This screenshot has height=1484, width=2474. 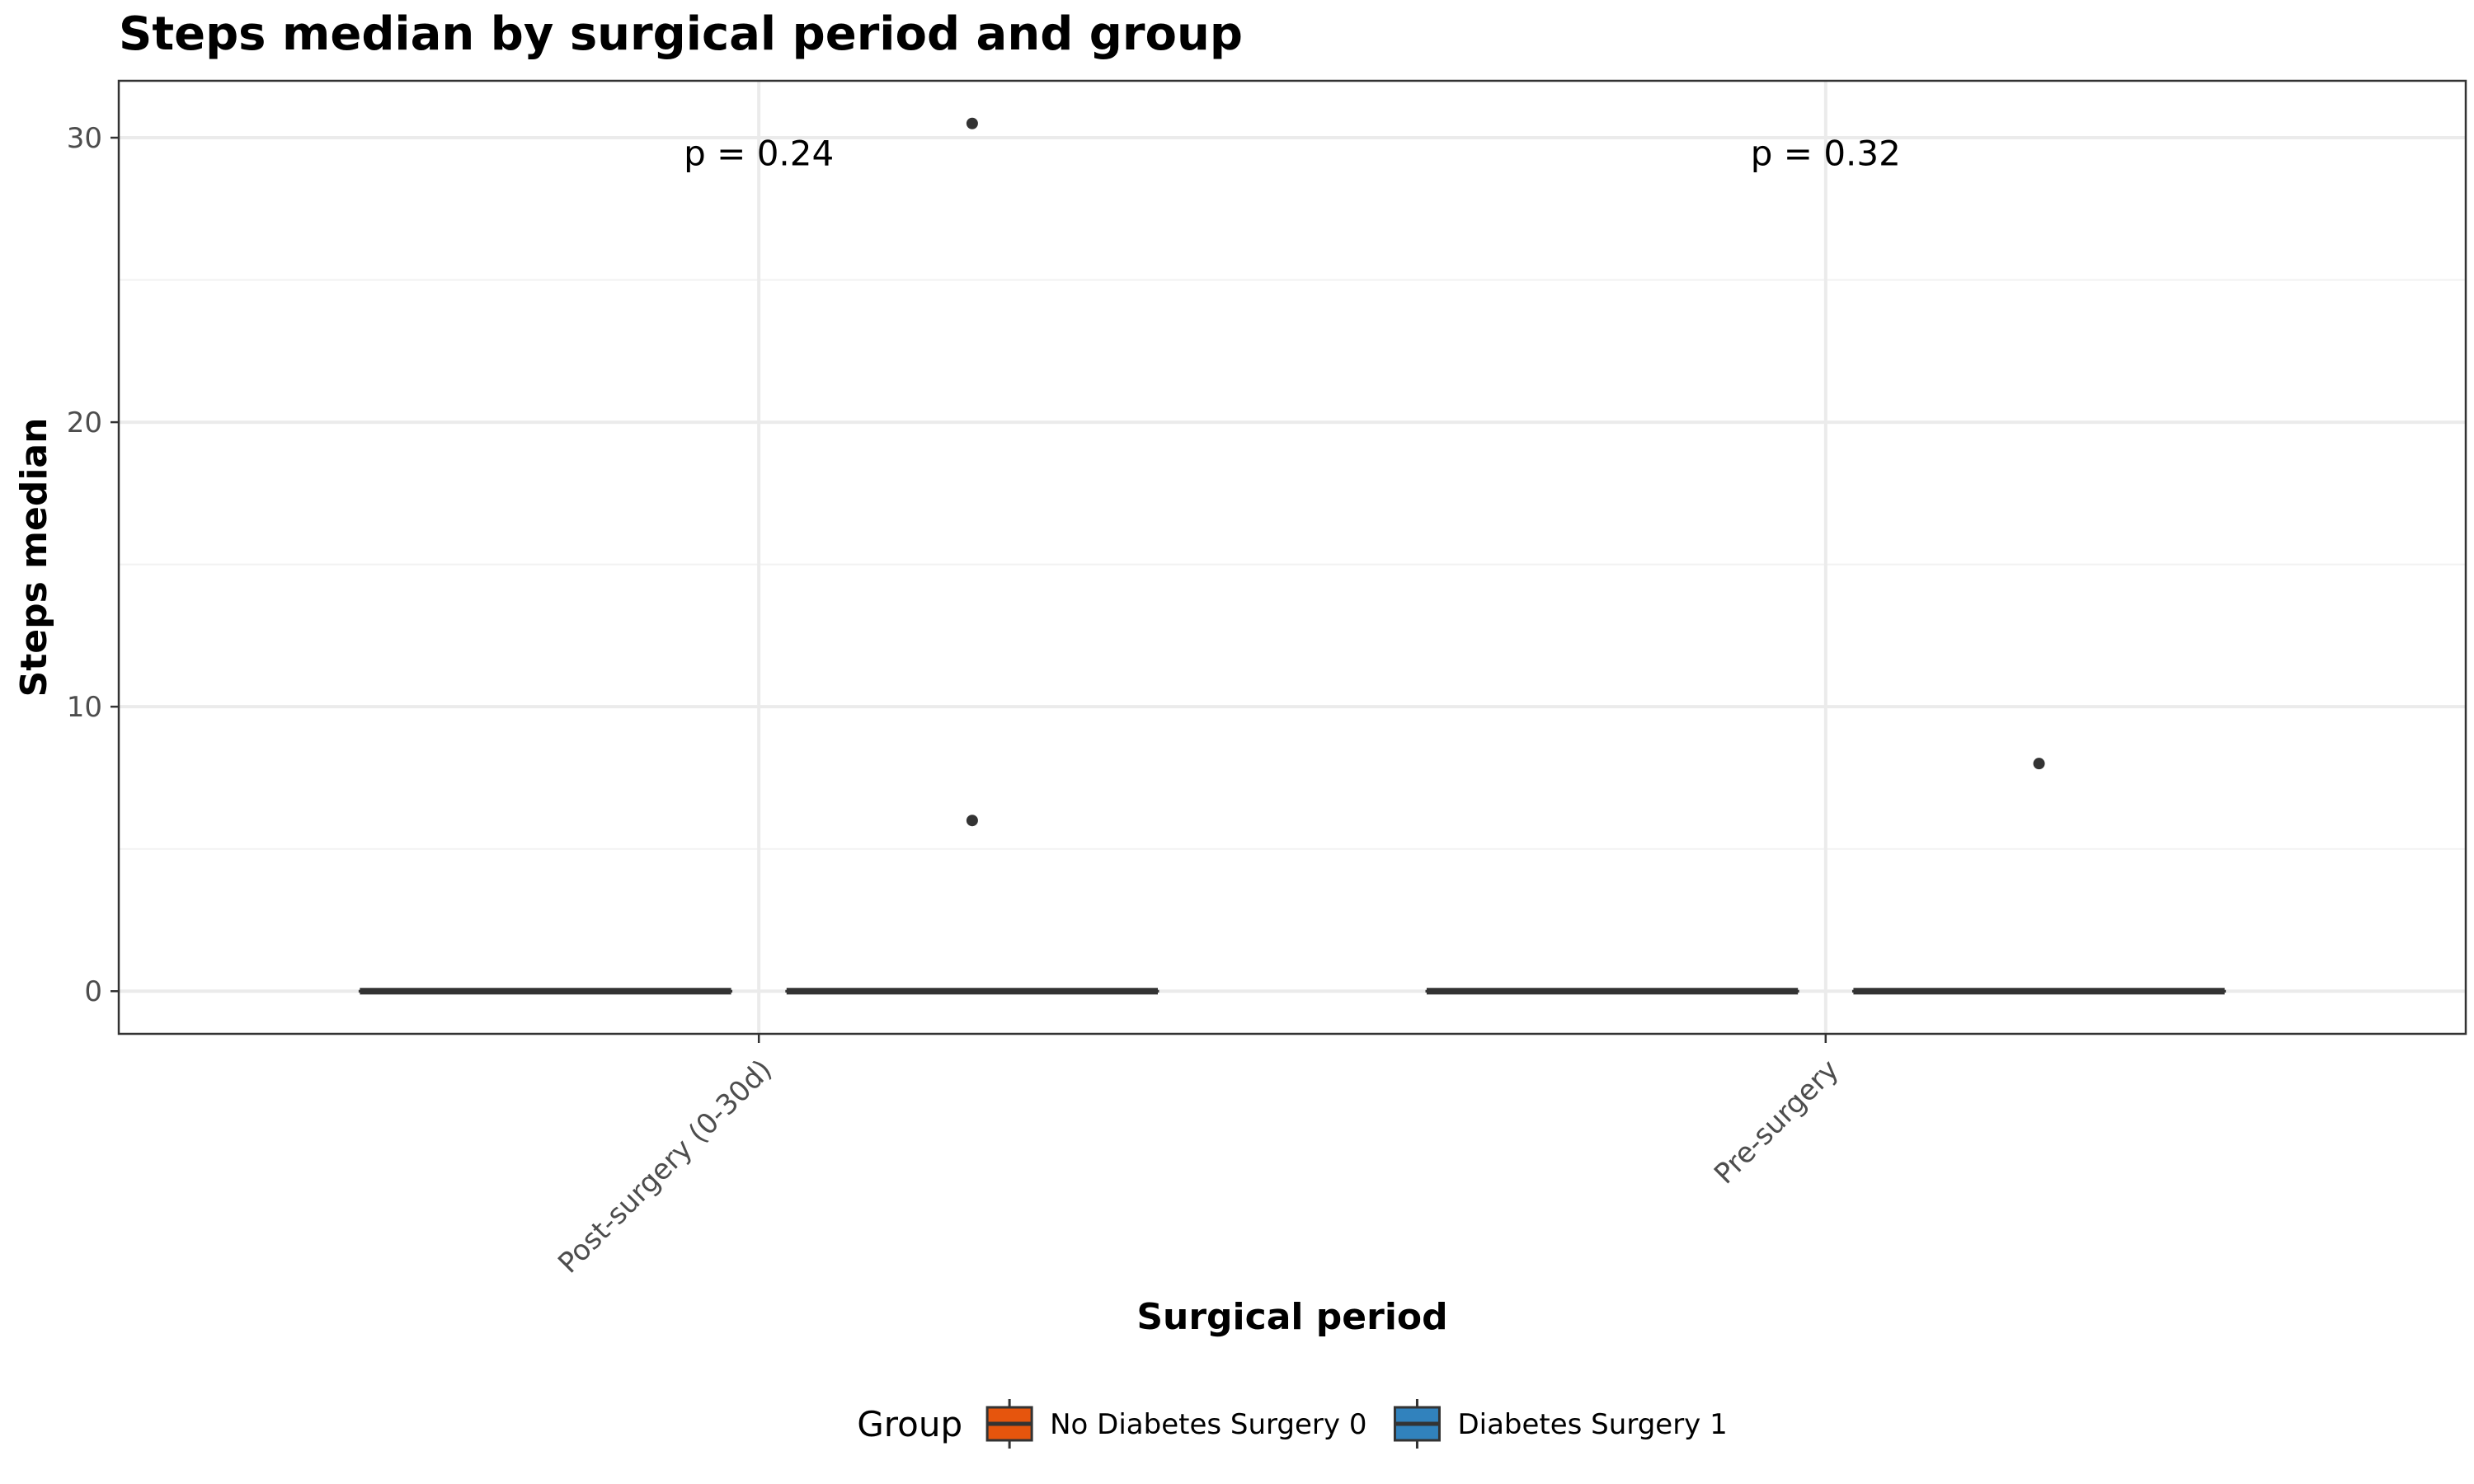 What do you see at coordinates (1199, 1157) in the screenshot?
I see `x-axis: Post-surgery (0-30d) Pre-surgery` at bounding box center [1199, 1157].